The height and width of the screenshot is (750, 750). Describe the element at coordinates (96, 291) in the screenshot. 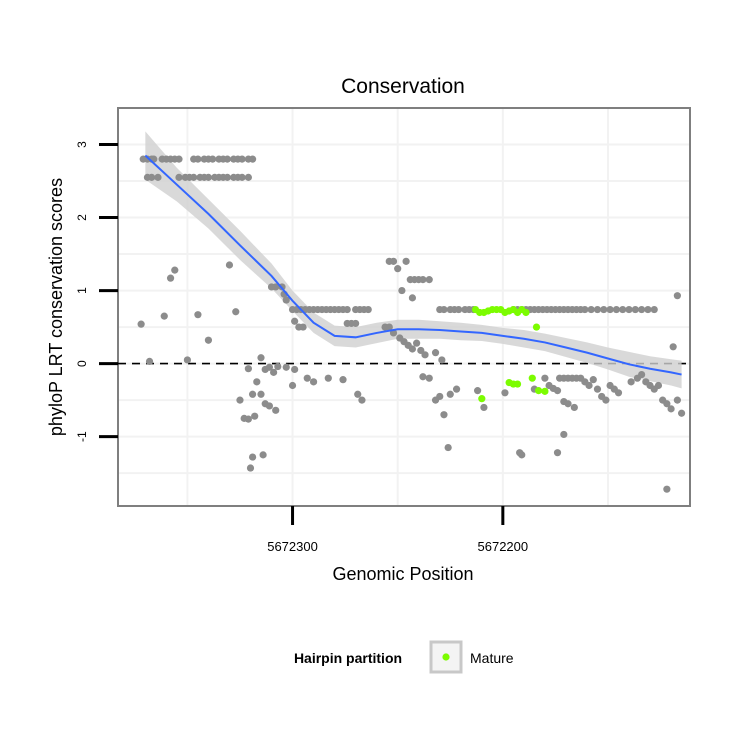

I see `y-axis: -1 0 1 2 3` at that location.